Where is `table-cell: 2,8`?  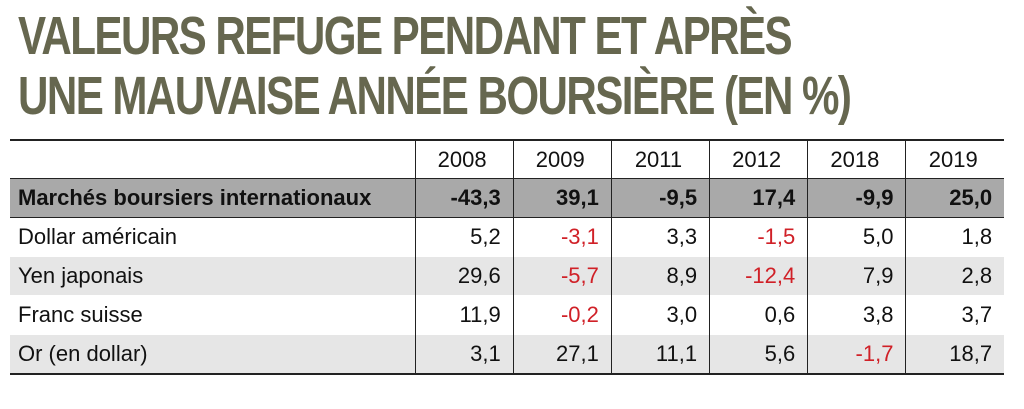 table-cell: 2,8 is located at coordinates (955, 276).